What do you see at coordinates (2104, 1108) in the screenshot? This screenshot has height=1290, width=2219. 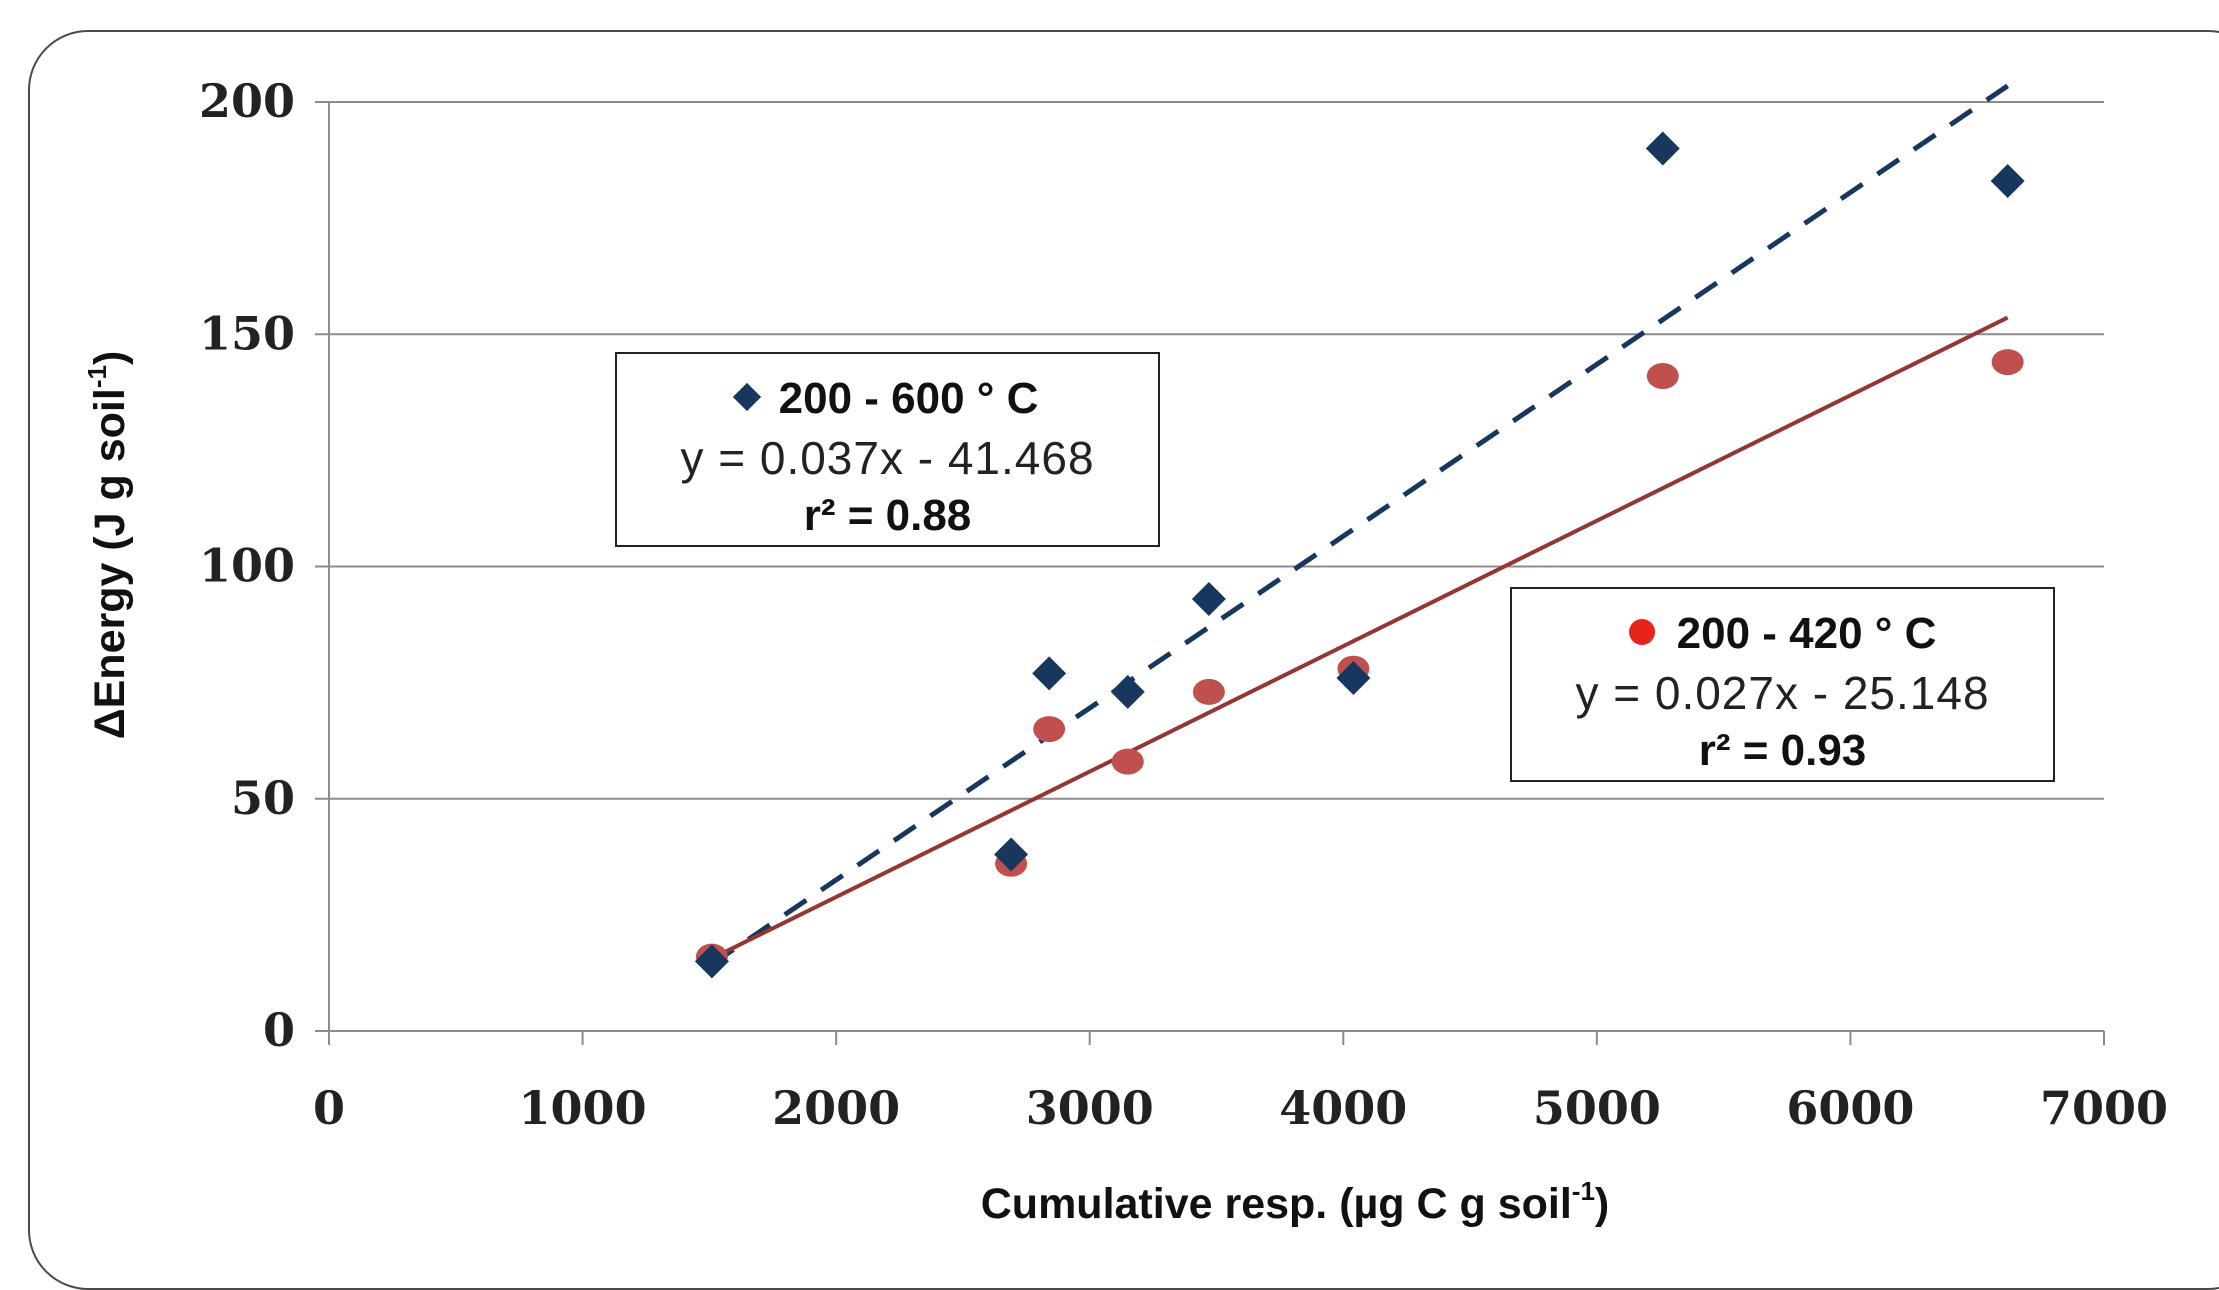 I see `x-tick-label-7000: 7000` at bounding box center [2104, 1108].